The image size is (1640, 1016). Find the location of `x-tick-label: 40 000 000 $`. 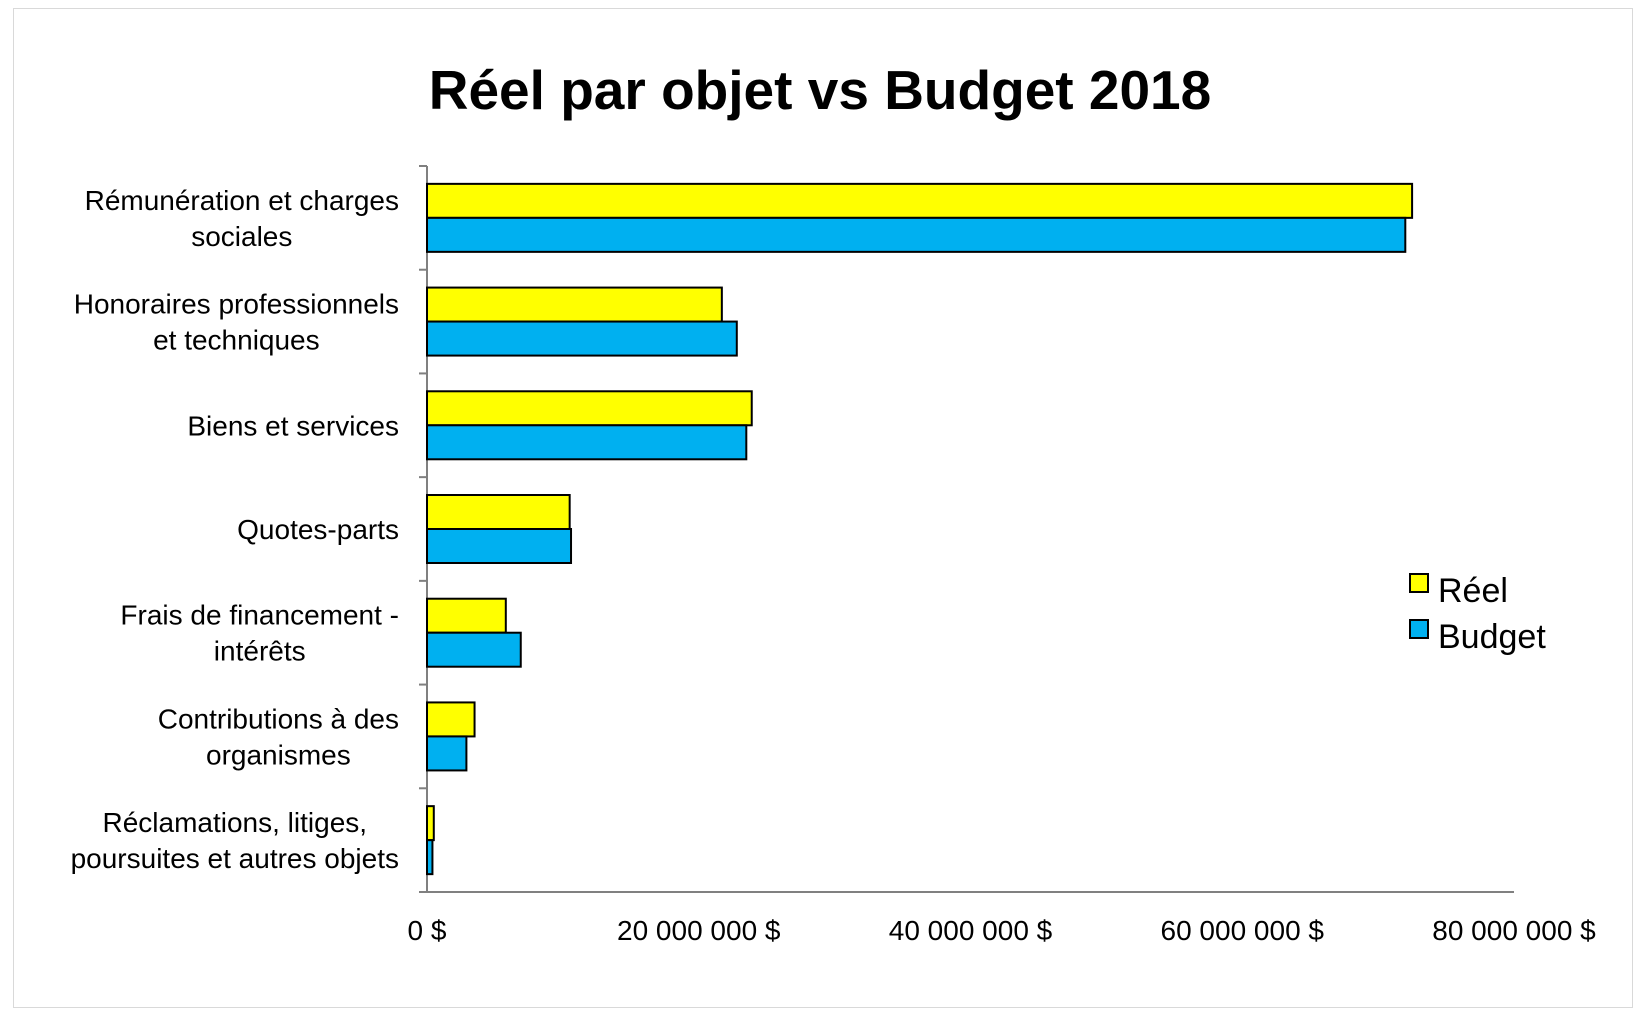

x-tick-label: 40 000 000 $ is located at coordinates (971, 930).